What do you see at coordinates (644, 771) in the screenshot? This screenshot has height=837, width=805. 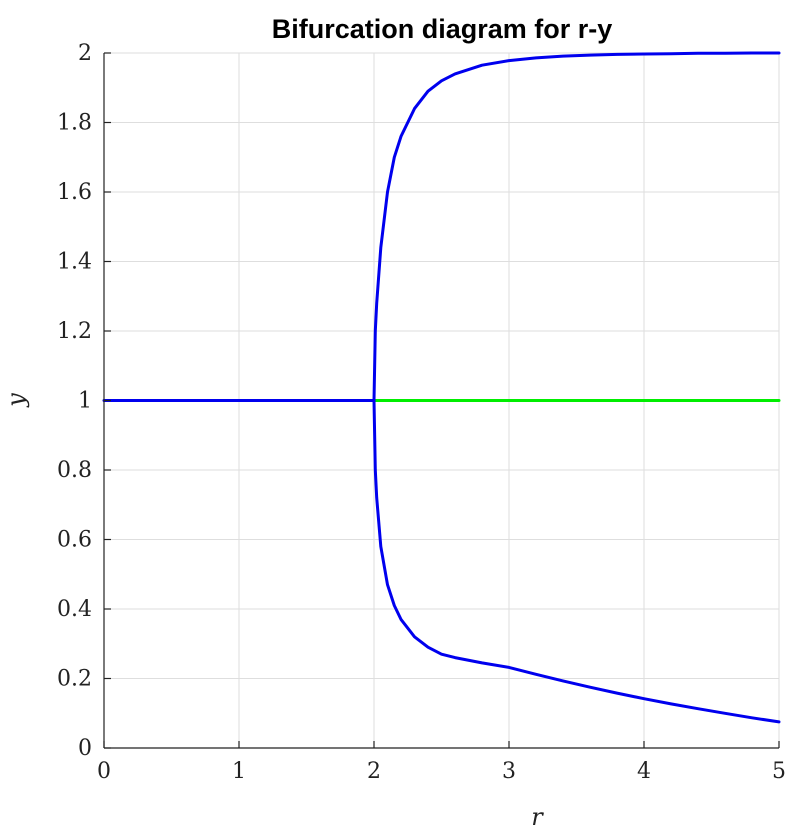 I see `x-tick-label: 4` at bounding box center [644, 771].